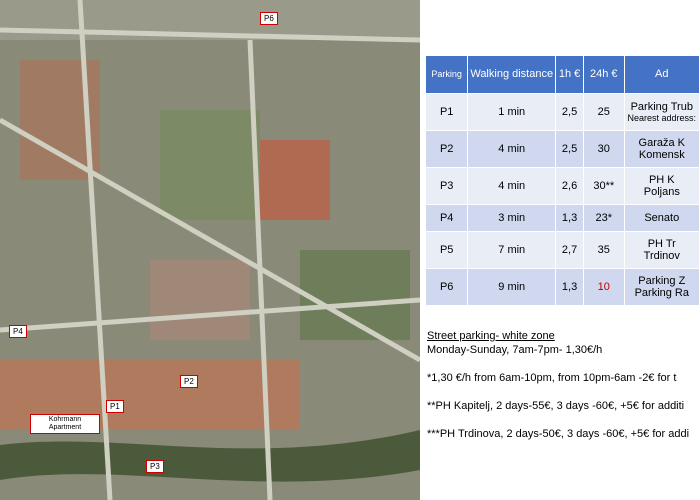 This screenshot has height=500, width=700. Describe the element at coordinates (446, 112) in the screenshot. I see `table-cell: P1` at that location.